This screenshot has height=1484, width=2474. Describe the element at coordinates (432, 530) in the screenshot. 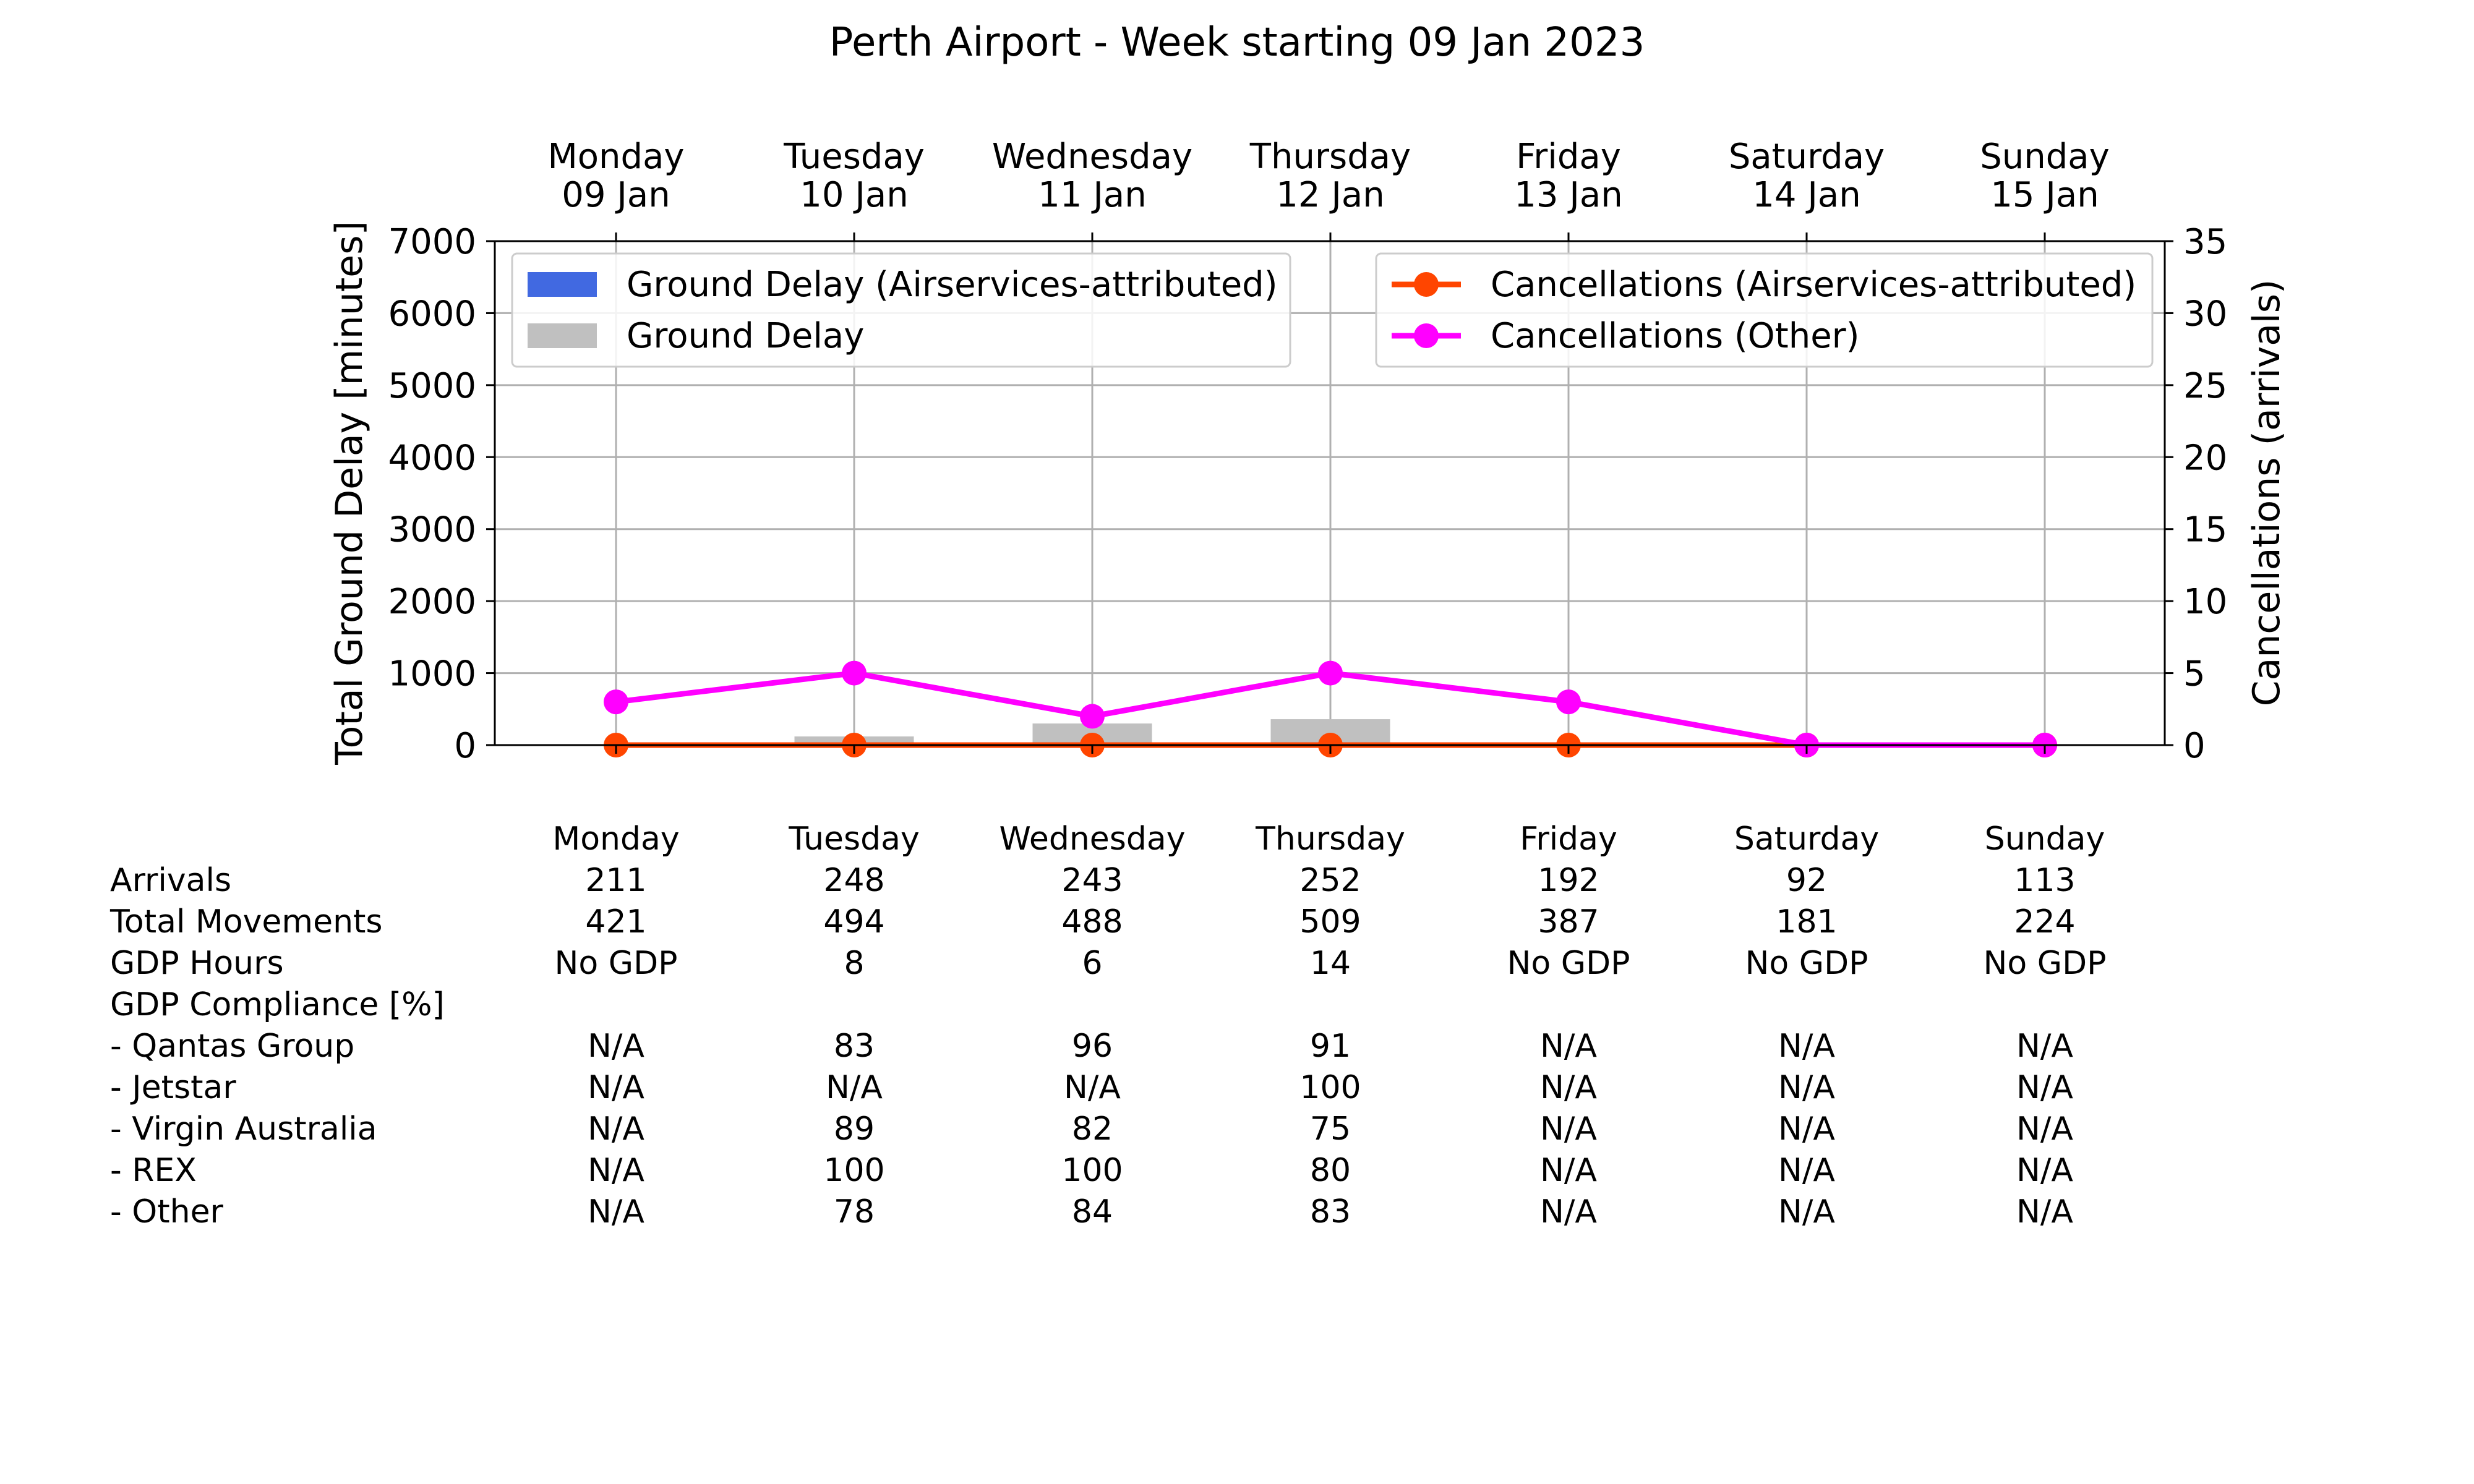

I see `y-tick-label: 3000` at that location.